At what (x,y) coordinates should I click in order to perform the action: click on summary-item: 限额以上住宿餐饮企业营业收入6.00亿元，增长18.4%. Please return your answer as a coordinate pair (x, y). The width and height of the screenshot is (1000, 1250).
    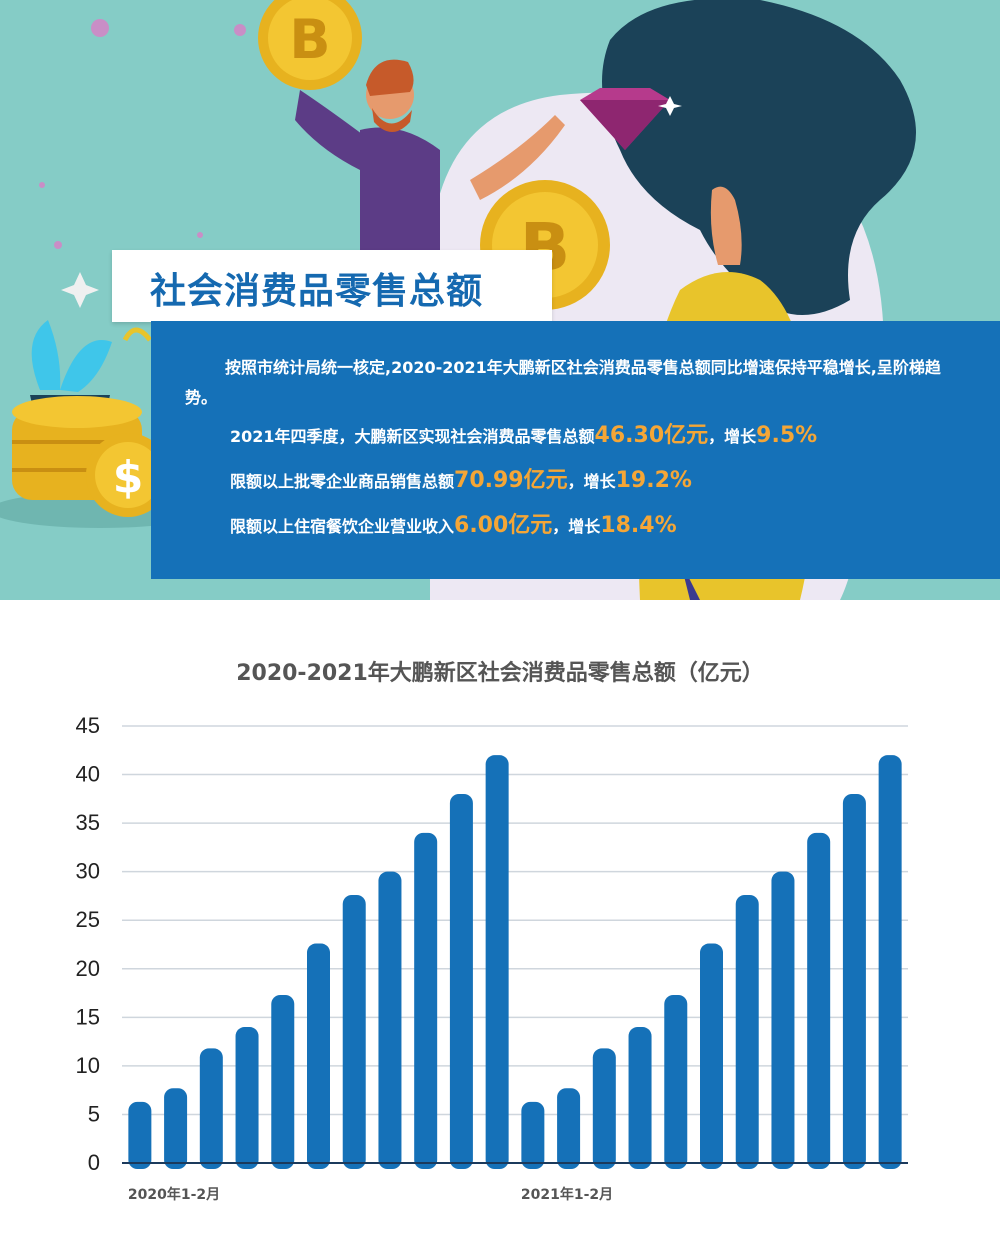
    Looking at the image, I should click on (453, 525).